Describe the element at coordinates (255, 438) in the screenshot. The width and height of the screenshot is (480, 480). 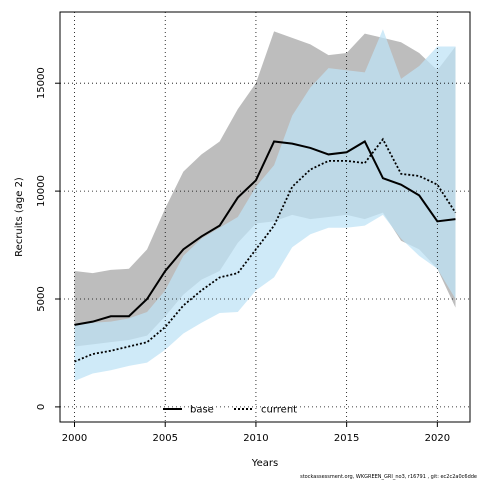
I see `x-tick-label-2010: 2010` at that location.